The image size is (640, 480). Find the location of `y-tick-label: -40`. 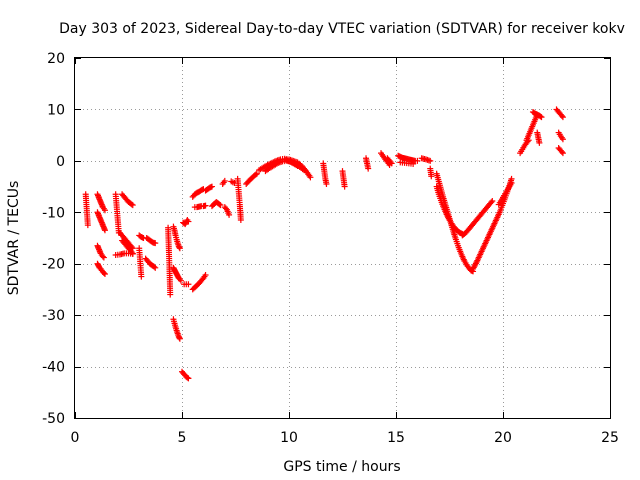

y-tick-label: -40 is located at coordinates (53, 368).